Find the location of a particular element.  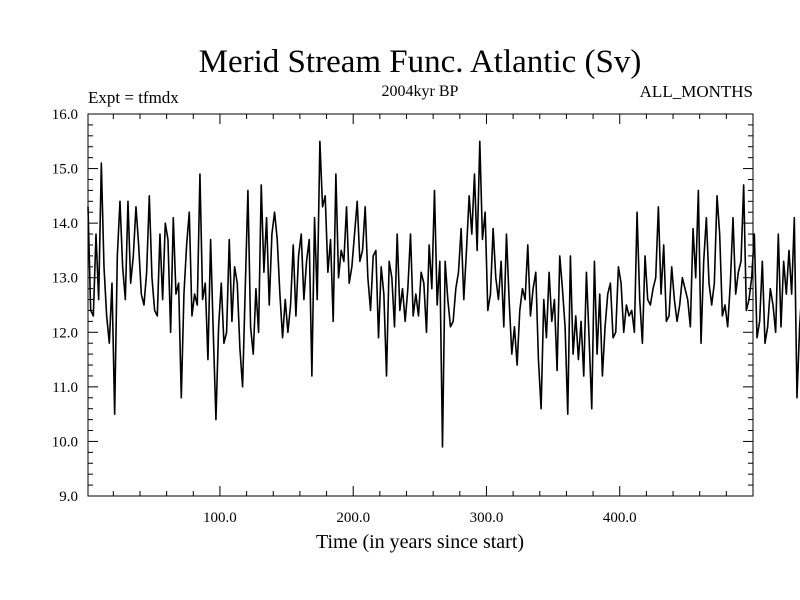

experiment-label: Expt = tfmdx is located at coordinates (133, 97).